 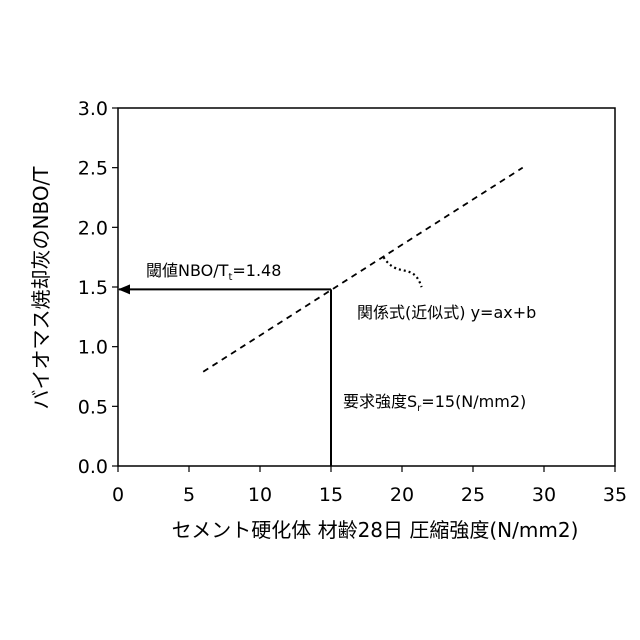 What do you see at coordinates (93, 288) in the screenshot?
I see `y-tick-label: 1.5` at bounding box center [93, 288].